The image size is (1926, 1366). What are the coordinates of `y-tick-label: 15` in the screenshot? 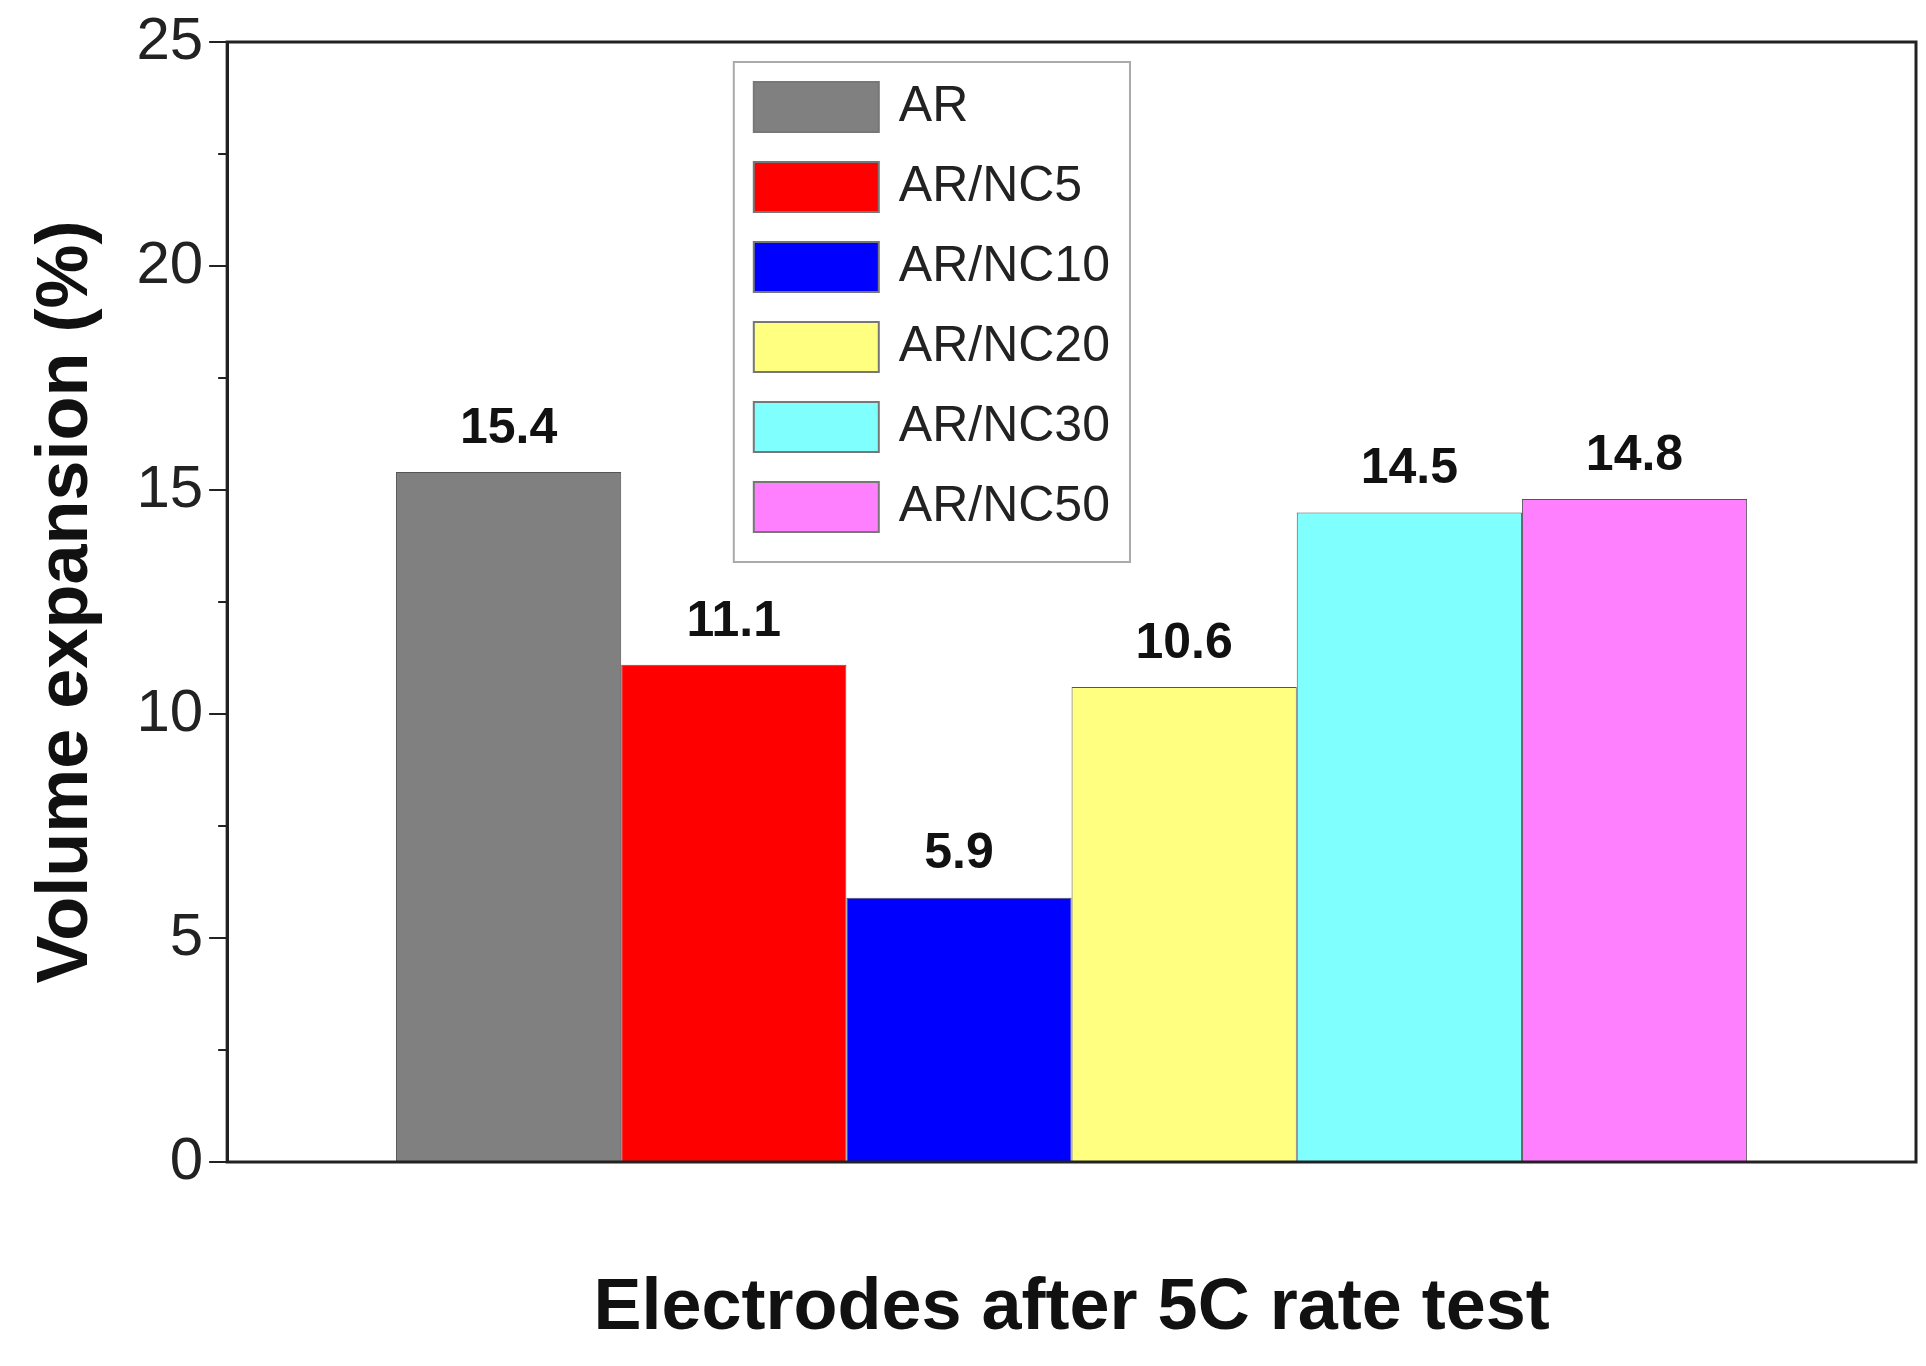 It's located at (170, 486).